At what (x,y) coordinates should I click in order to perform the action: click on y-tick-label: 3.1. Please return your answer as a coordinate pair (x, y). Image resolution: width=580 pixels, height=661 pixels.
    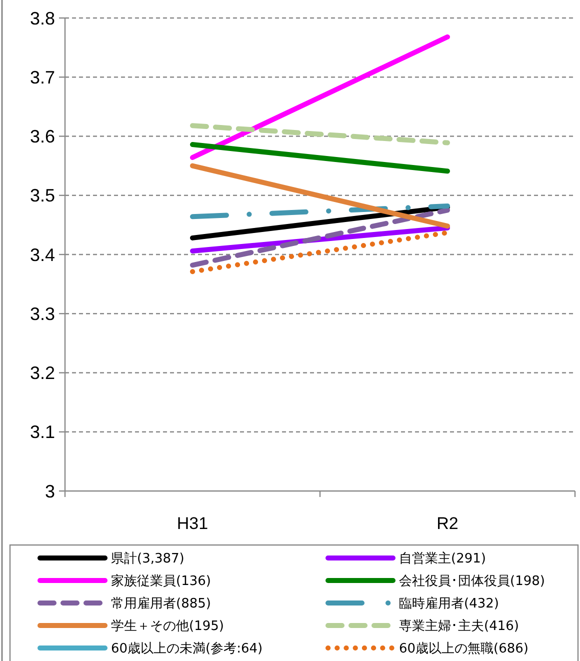
    Looking at the image, I should click on (42, 432).